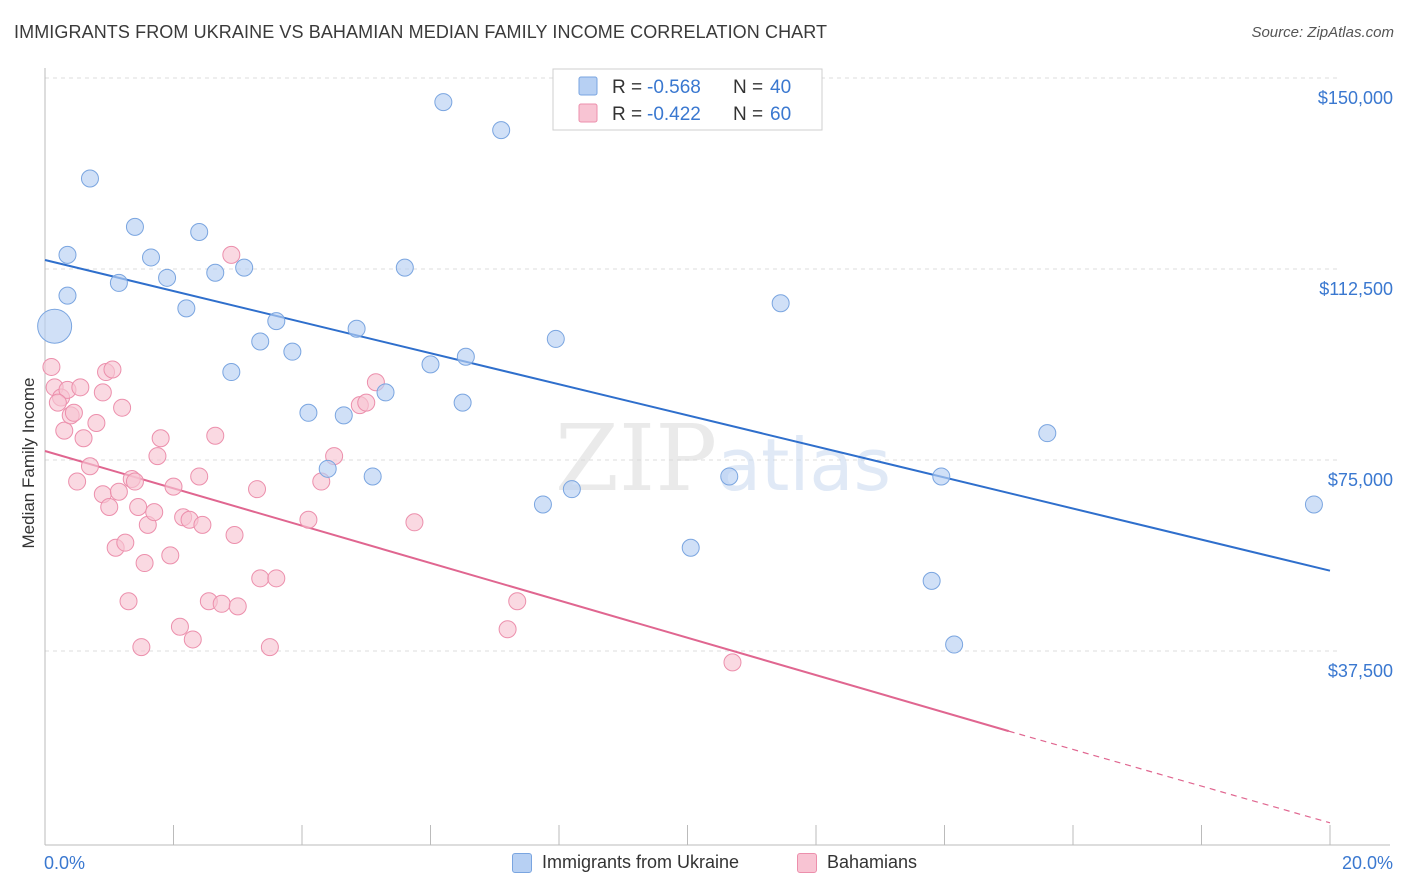 This screenshot has height=892, width=1406. What do you see at coordinates (674, 87) in the screenshot?
I see `legend-r-value-ukraine: -0.568` at bounding box center [674, 87].